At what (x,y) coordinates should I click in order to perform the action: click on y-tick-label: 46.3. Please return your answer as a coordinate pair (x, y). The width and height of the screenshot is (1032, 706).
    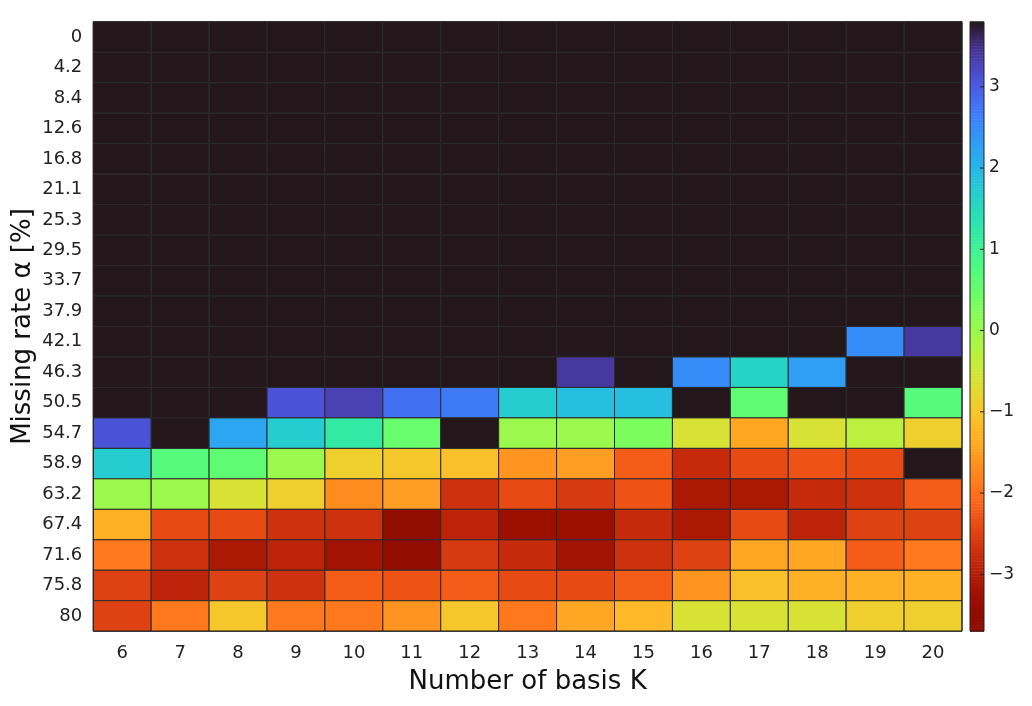
    Looking at the image, I should click on (62, 370).